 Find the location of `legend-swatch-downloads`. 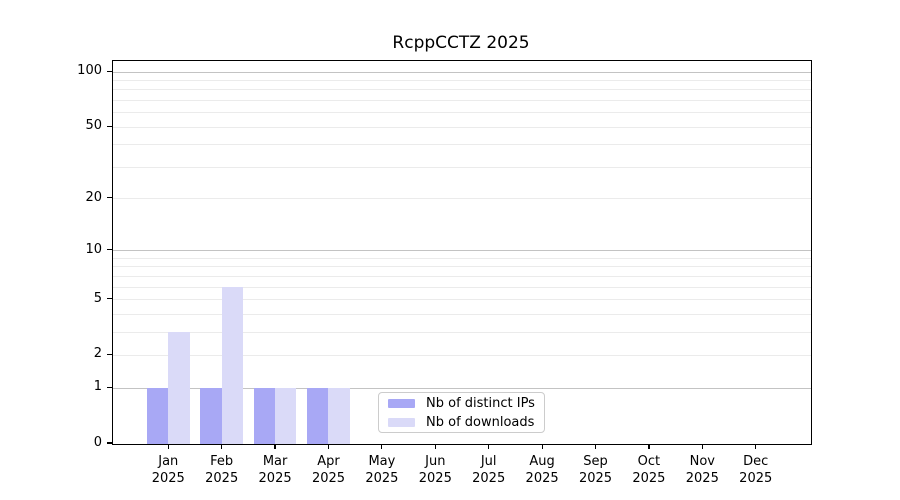

legend-swatch-downloads is located at coordinates (401, 422).